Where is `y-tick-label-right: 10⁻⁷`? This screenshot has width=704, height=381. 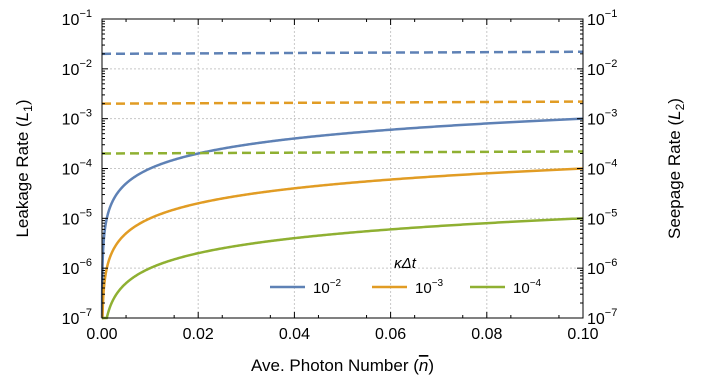 y-tick-label-right: 10⁻⁷ is located at coordinates (602, 317).